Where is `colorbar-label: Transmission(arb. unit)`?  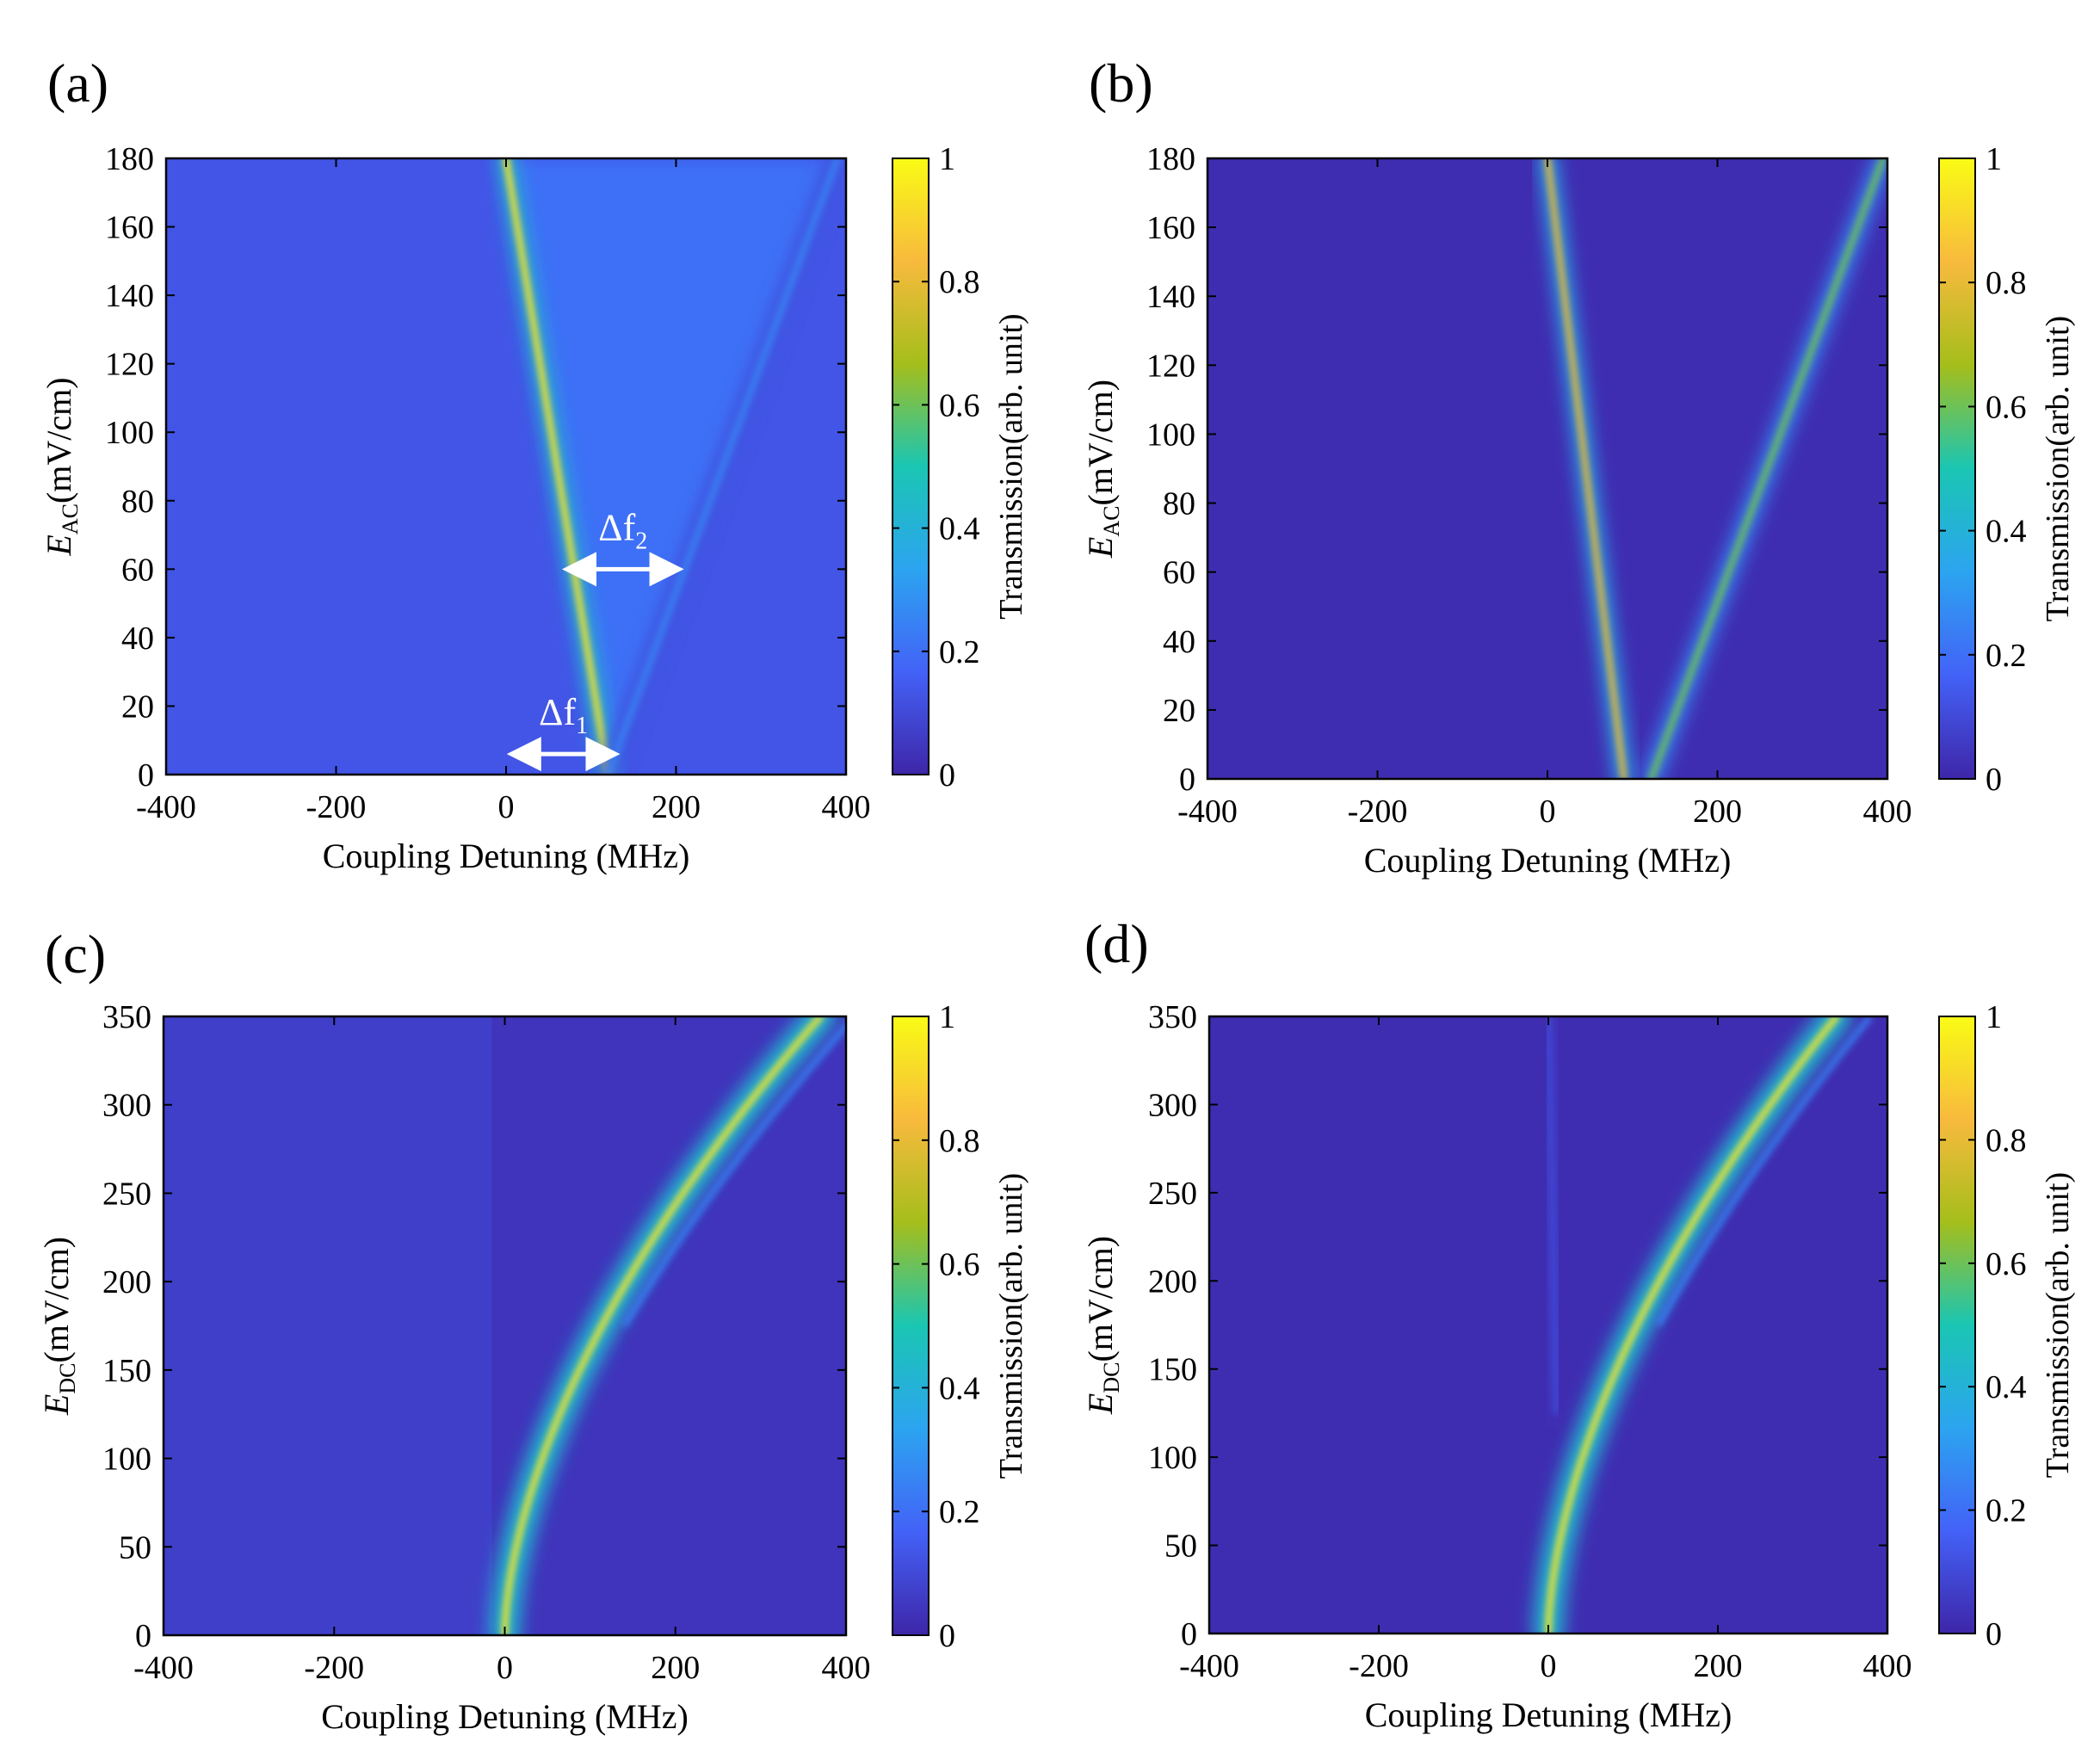
colorbar-label: Transmission(arb. unit) is located at coordinates (1011, 466).